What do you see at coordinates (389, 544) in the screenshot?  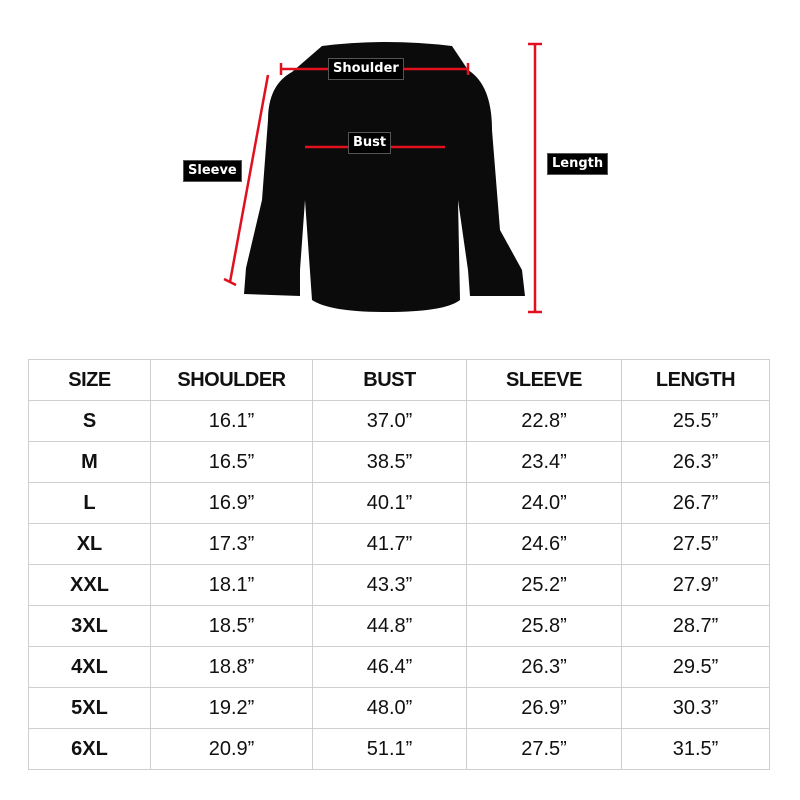 I see `measurement-cell: 41.7”` at bounding box center [389, 544].